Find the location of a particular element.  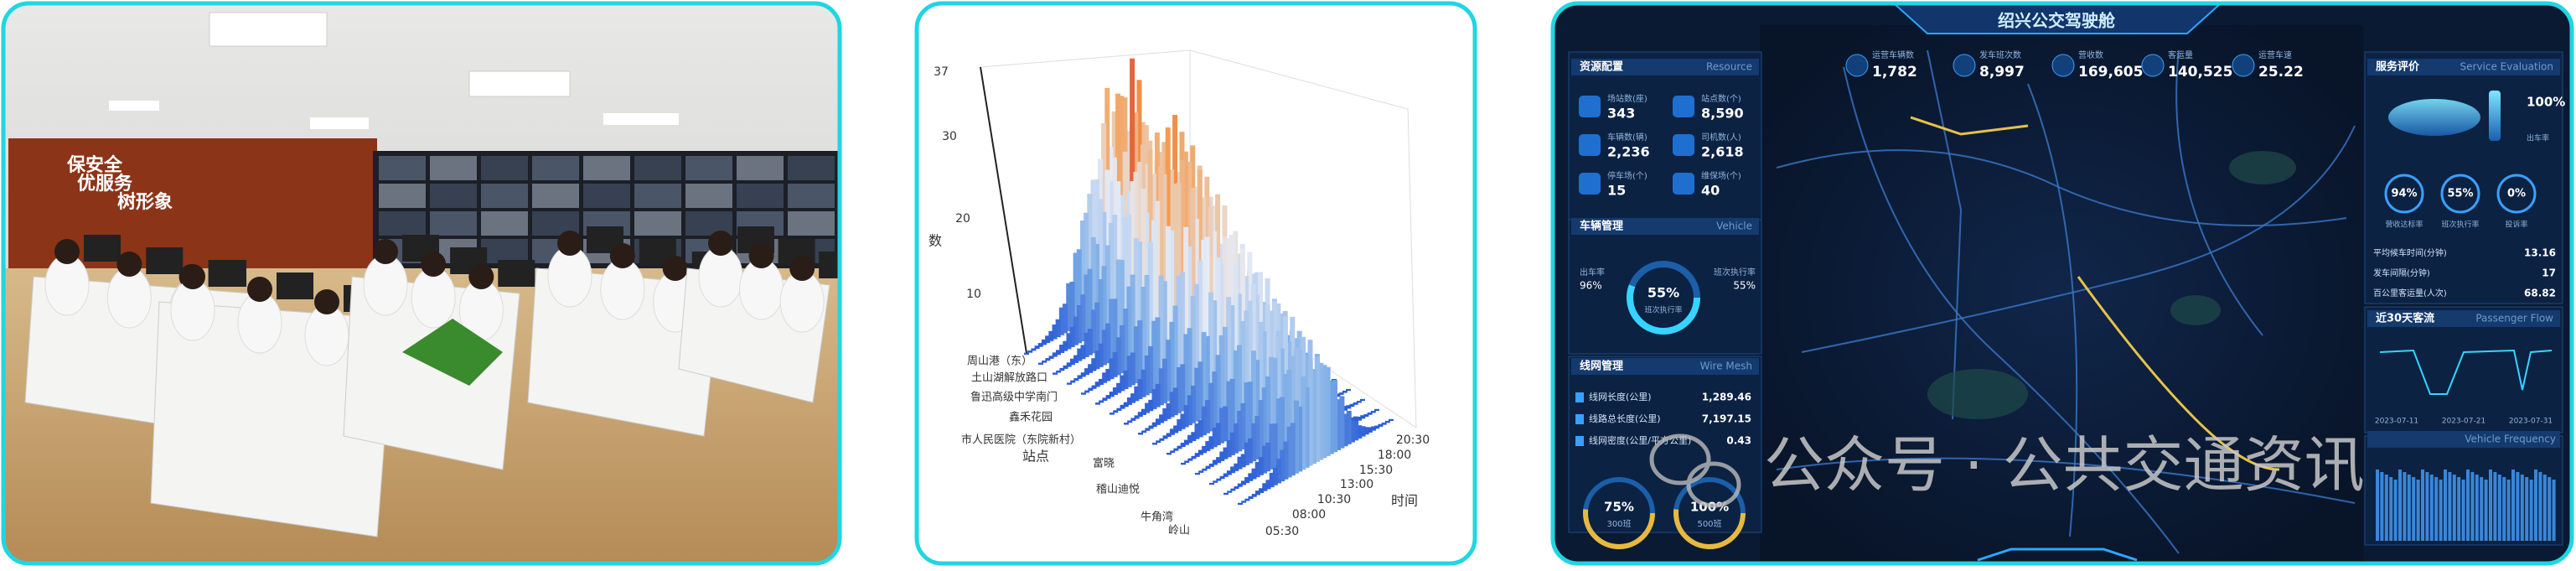

label: 300班 is located at coordinates (1618, 524).